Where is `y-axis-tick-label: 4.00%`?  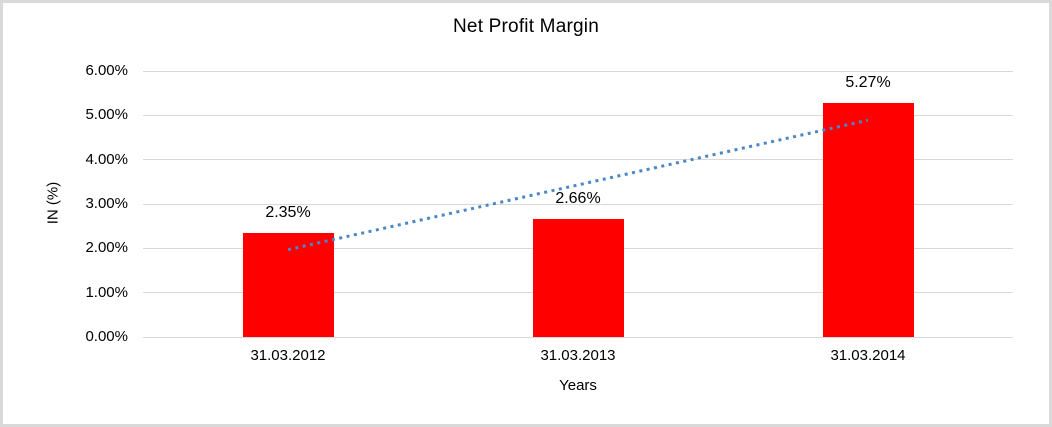
y-axis-tick-label: 4.00% is located at coordinates (106, 159).